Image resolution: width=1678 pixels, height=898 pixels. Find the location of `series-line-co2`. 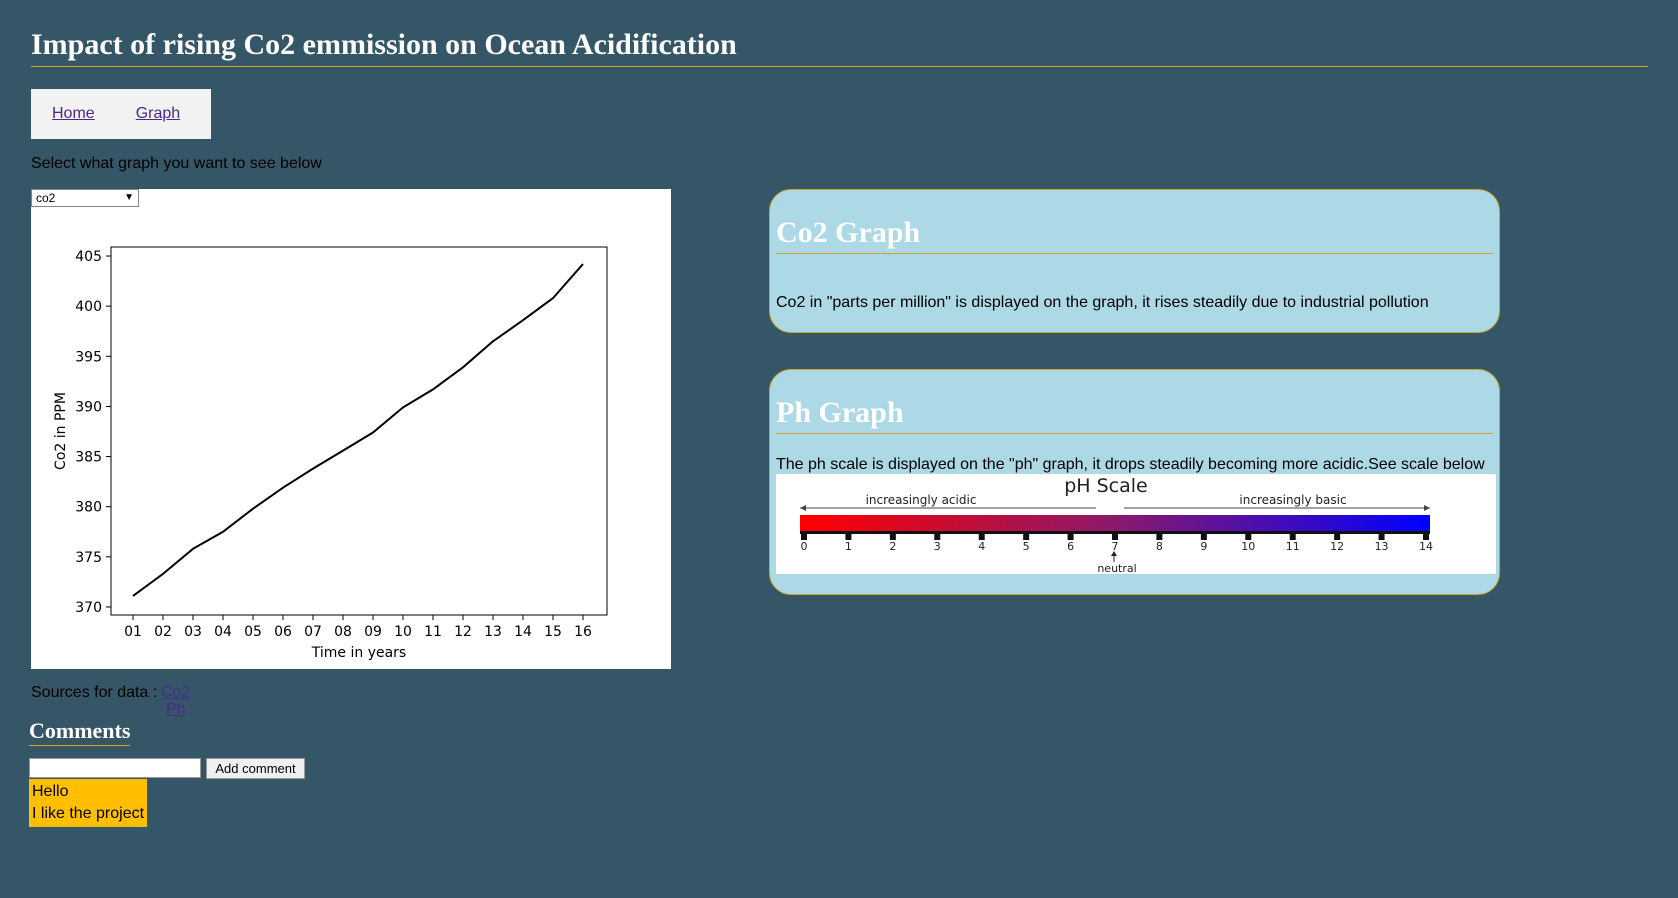

series-line-co2 is located at coordinates (358, 430).